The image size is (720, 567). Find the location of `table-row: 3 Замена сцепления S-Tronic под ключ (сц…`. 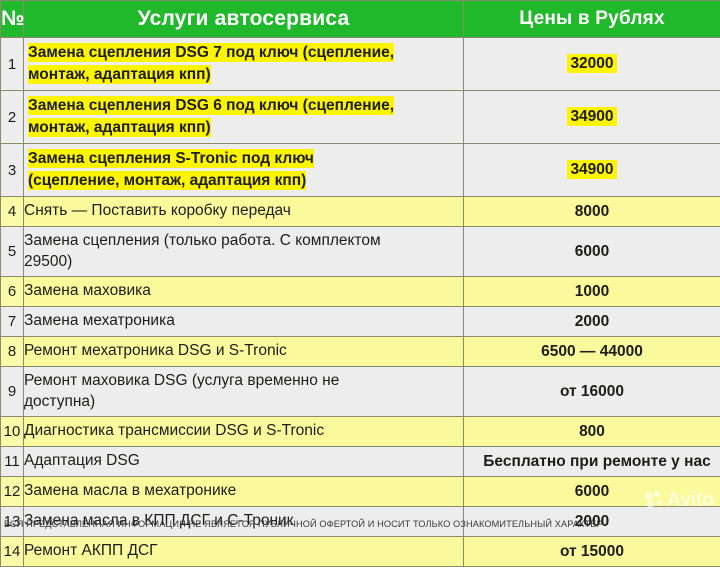

table-row: 3 Замена сцепления S-Tronic под ключ (сц… is located at coordinates (360, 170).